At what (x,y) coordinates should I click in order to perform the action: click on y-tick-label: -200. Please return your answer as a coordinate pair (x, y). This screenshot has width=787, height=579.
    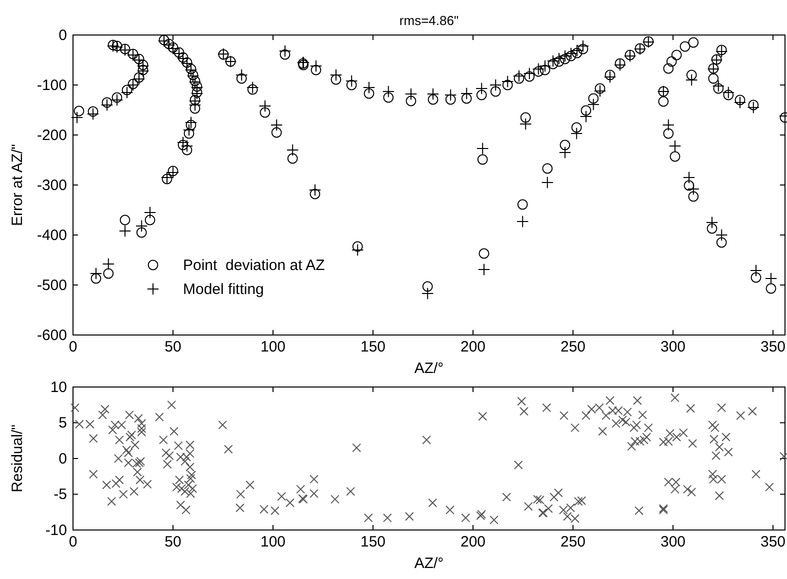
    Looking at the image, I should click on (51, 135).